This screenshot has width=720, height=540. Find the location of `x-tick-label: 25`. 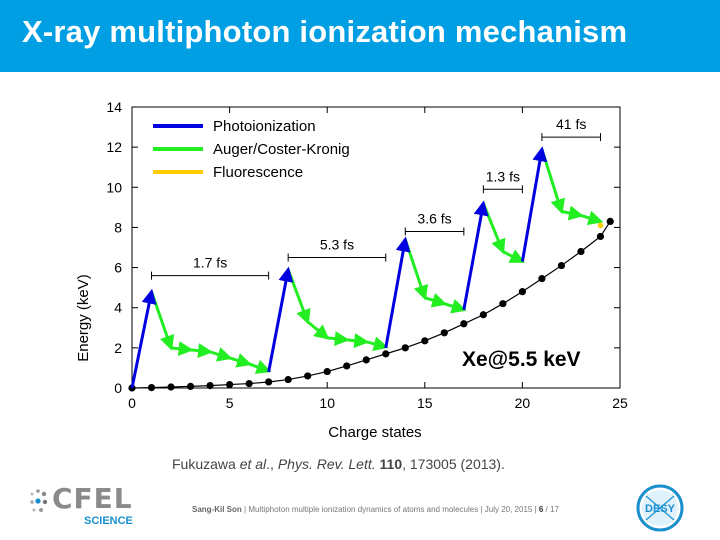

x-tick-label: 25 is located at coordinates (620, 403).